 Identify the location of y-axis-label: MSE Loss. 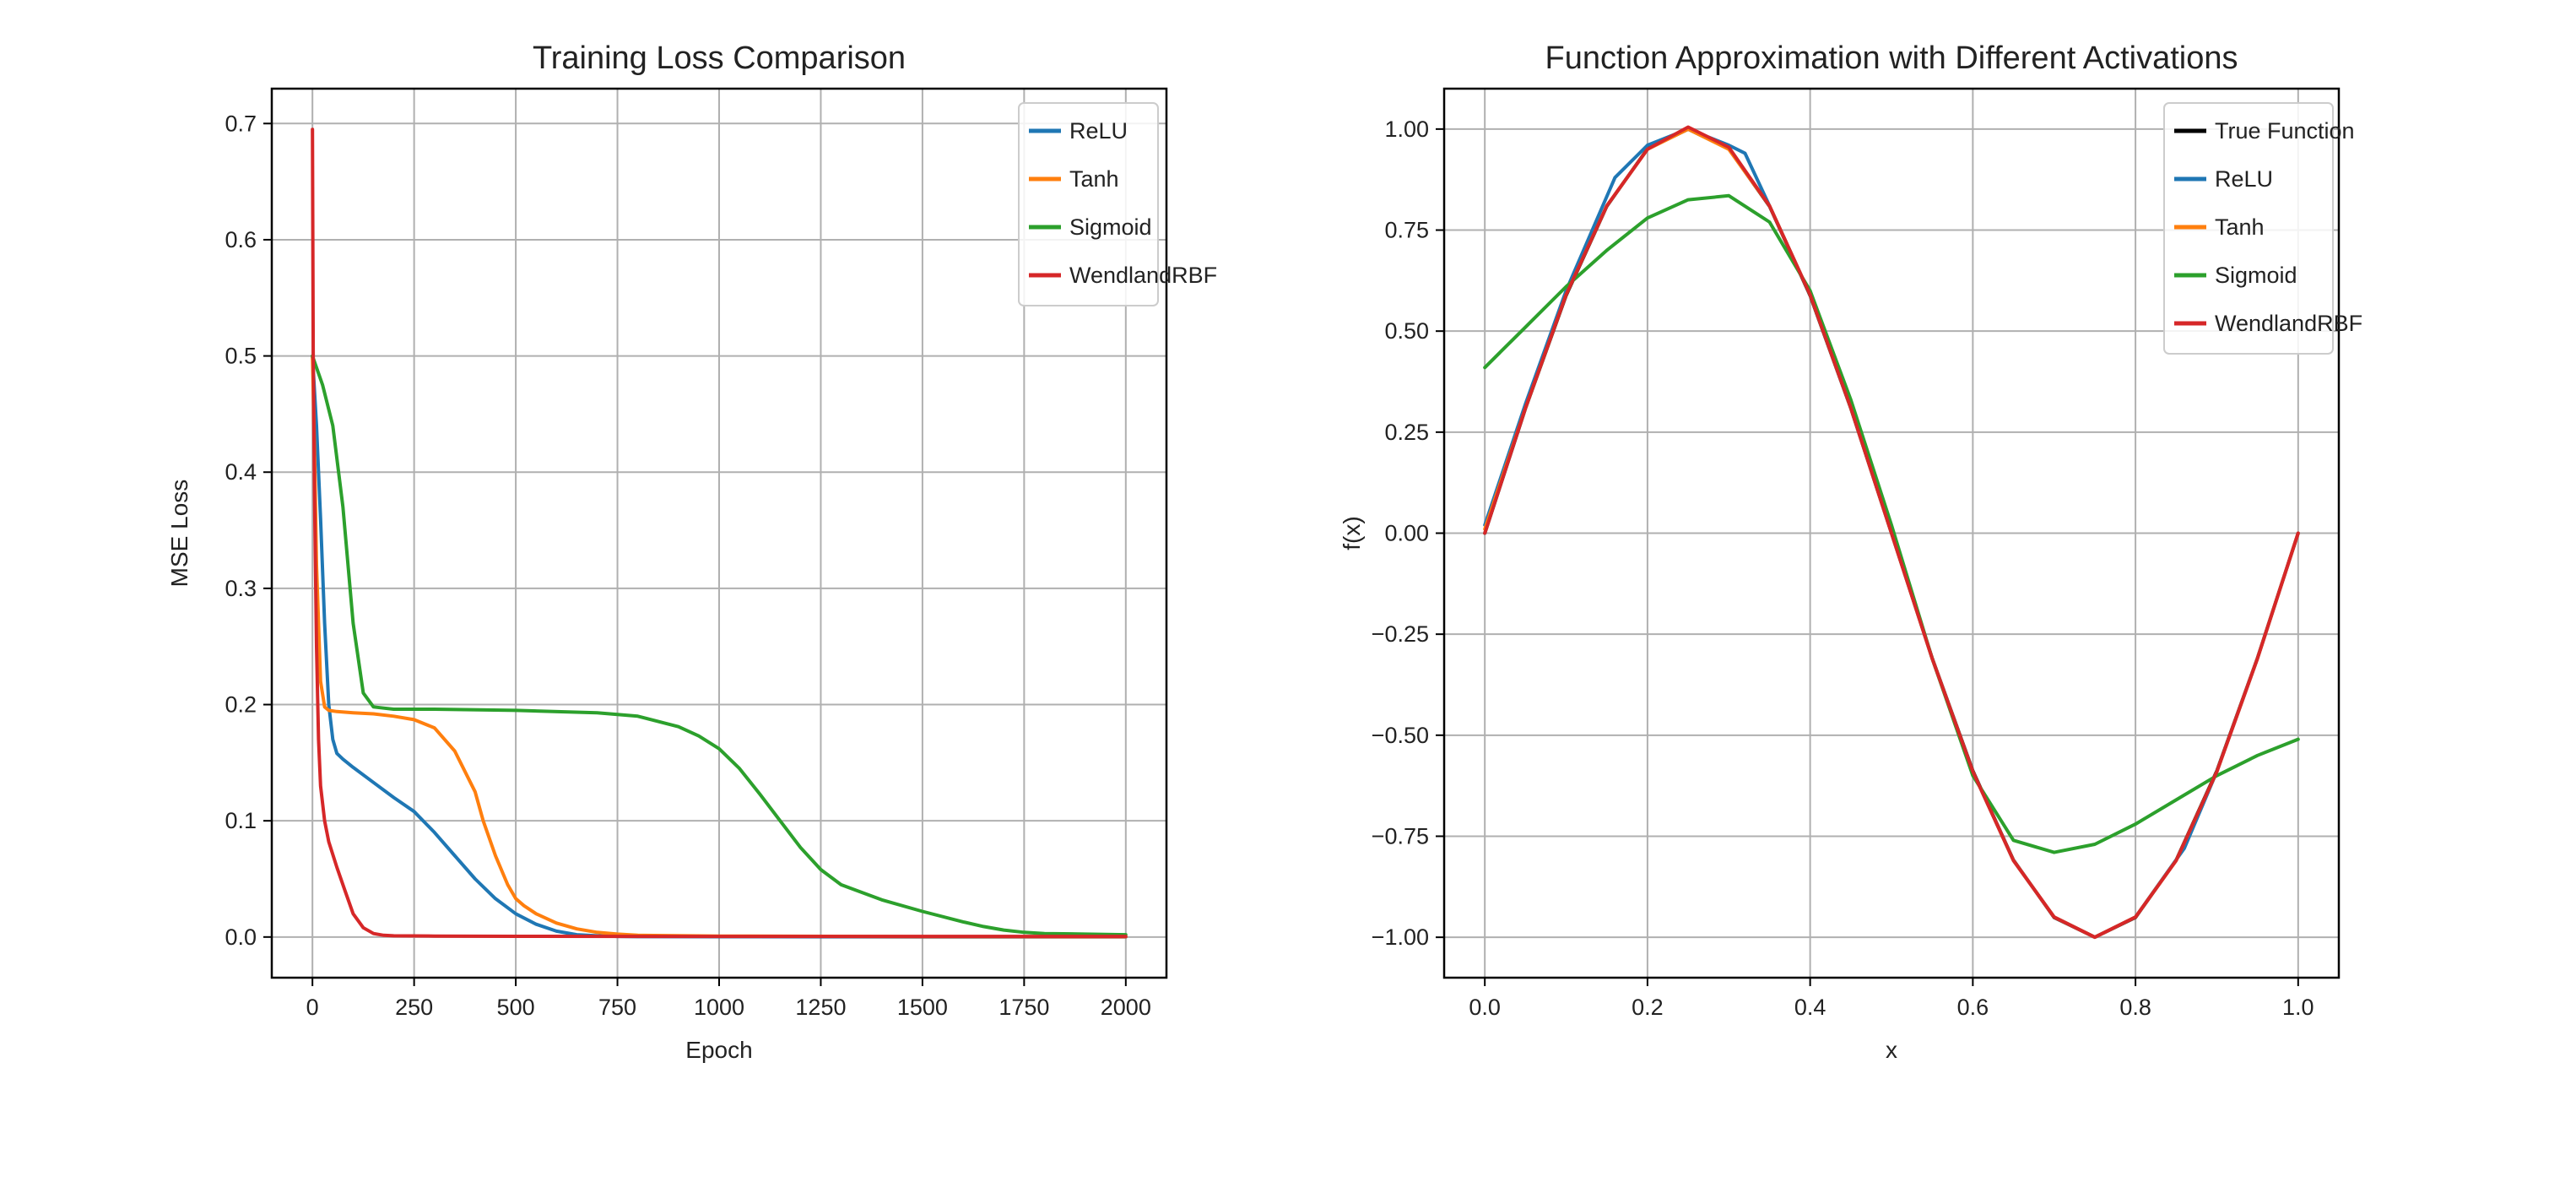
(179, 534).